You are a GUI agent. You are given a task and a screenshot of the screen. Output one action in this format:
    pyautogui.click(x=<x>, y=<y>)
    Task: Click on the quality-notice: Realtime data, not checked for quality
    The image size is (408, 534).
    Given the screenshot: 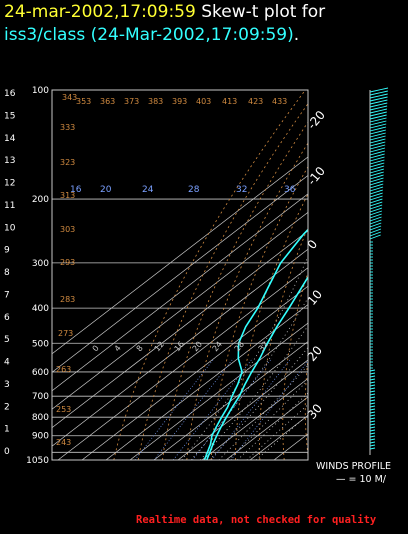 What is the action you would take?
    pyautogui.click(x=256, y=520)
    